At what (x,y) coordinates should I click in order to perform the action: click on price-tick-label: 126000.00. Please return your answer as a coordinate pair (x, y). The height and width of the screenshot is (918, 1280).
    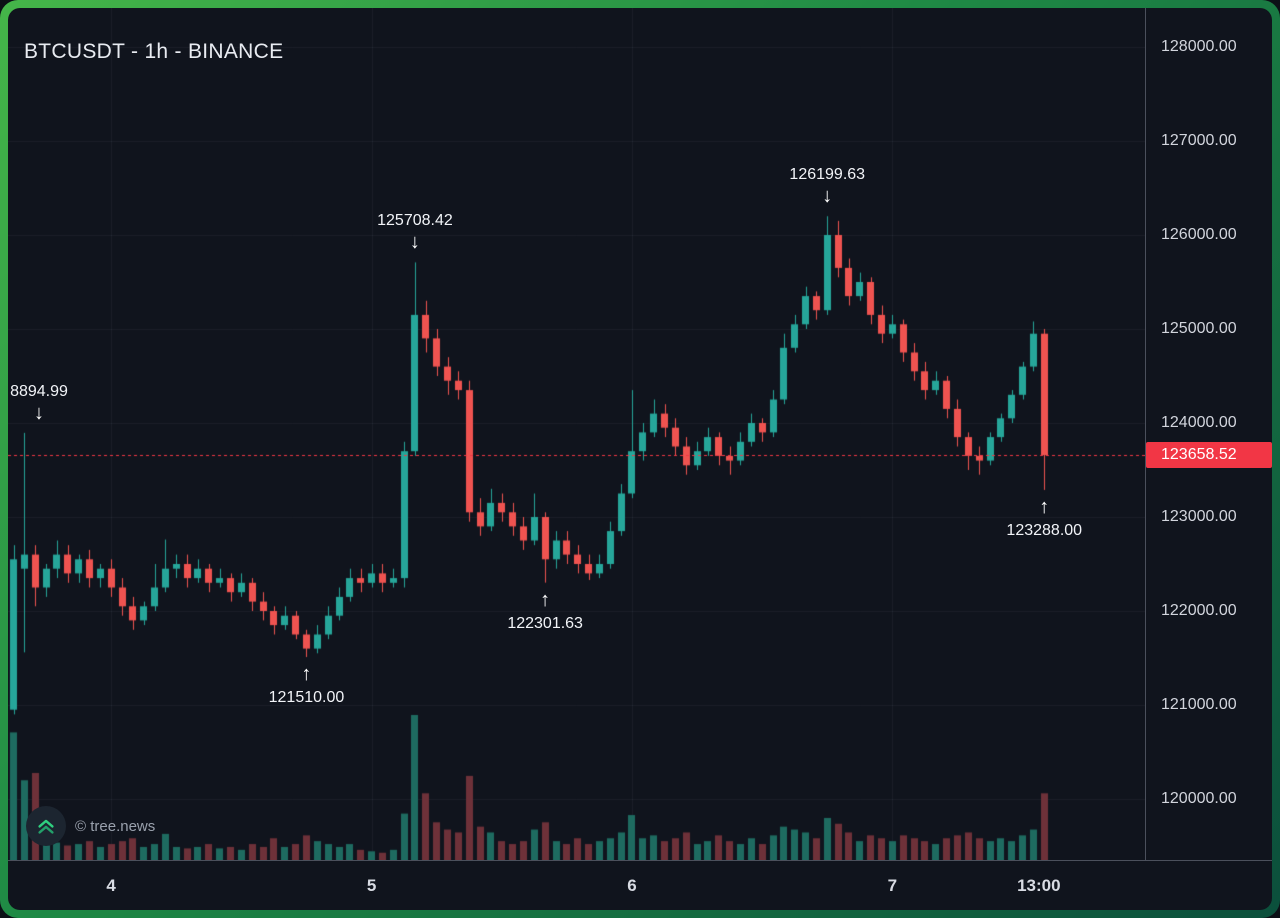
    Looking at the image, I should click on (1199, 234).